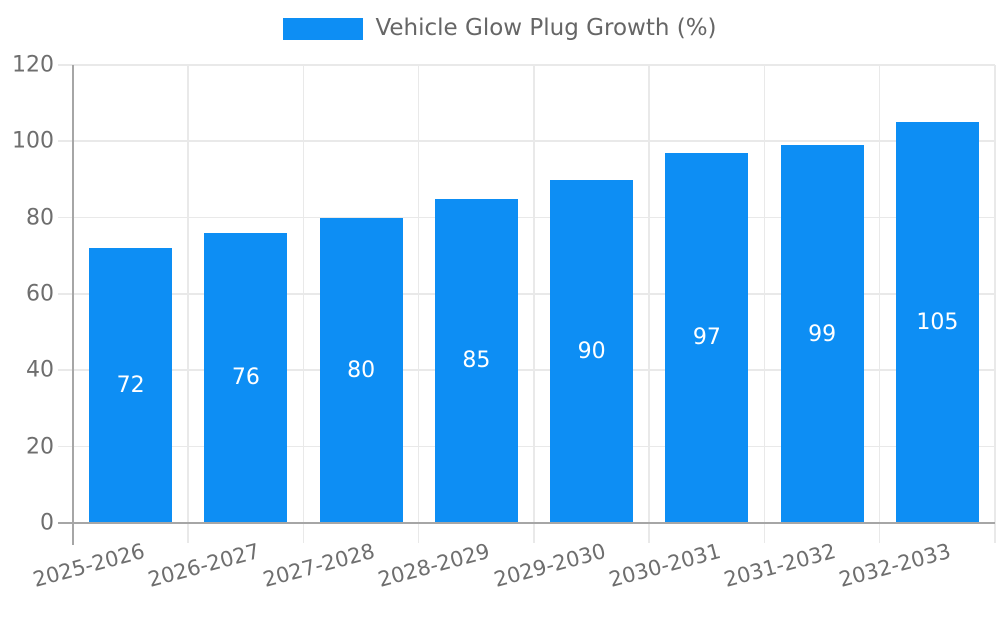 This screenshot has width=1000, height=619. I want to click on legend-item: Vehicle Glow Plug Growth (%), so click(500, 28).